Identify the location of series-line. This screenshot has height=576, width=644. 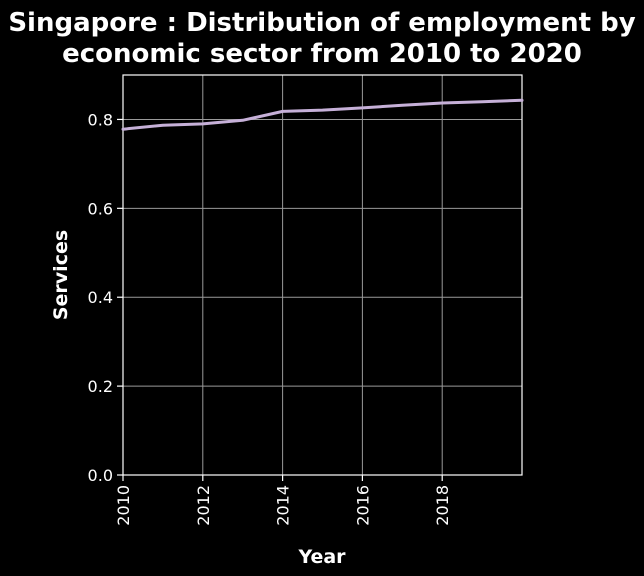
(322, 114).